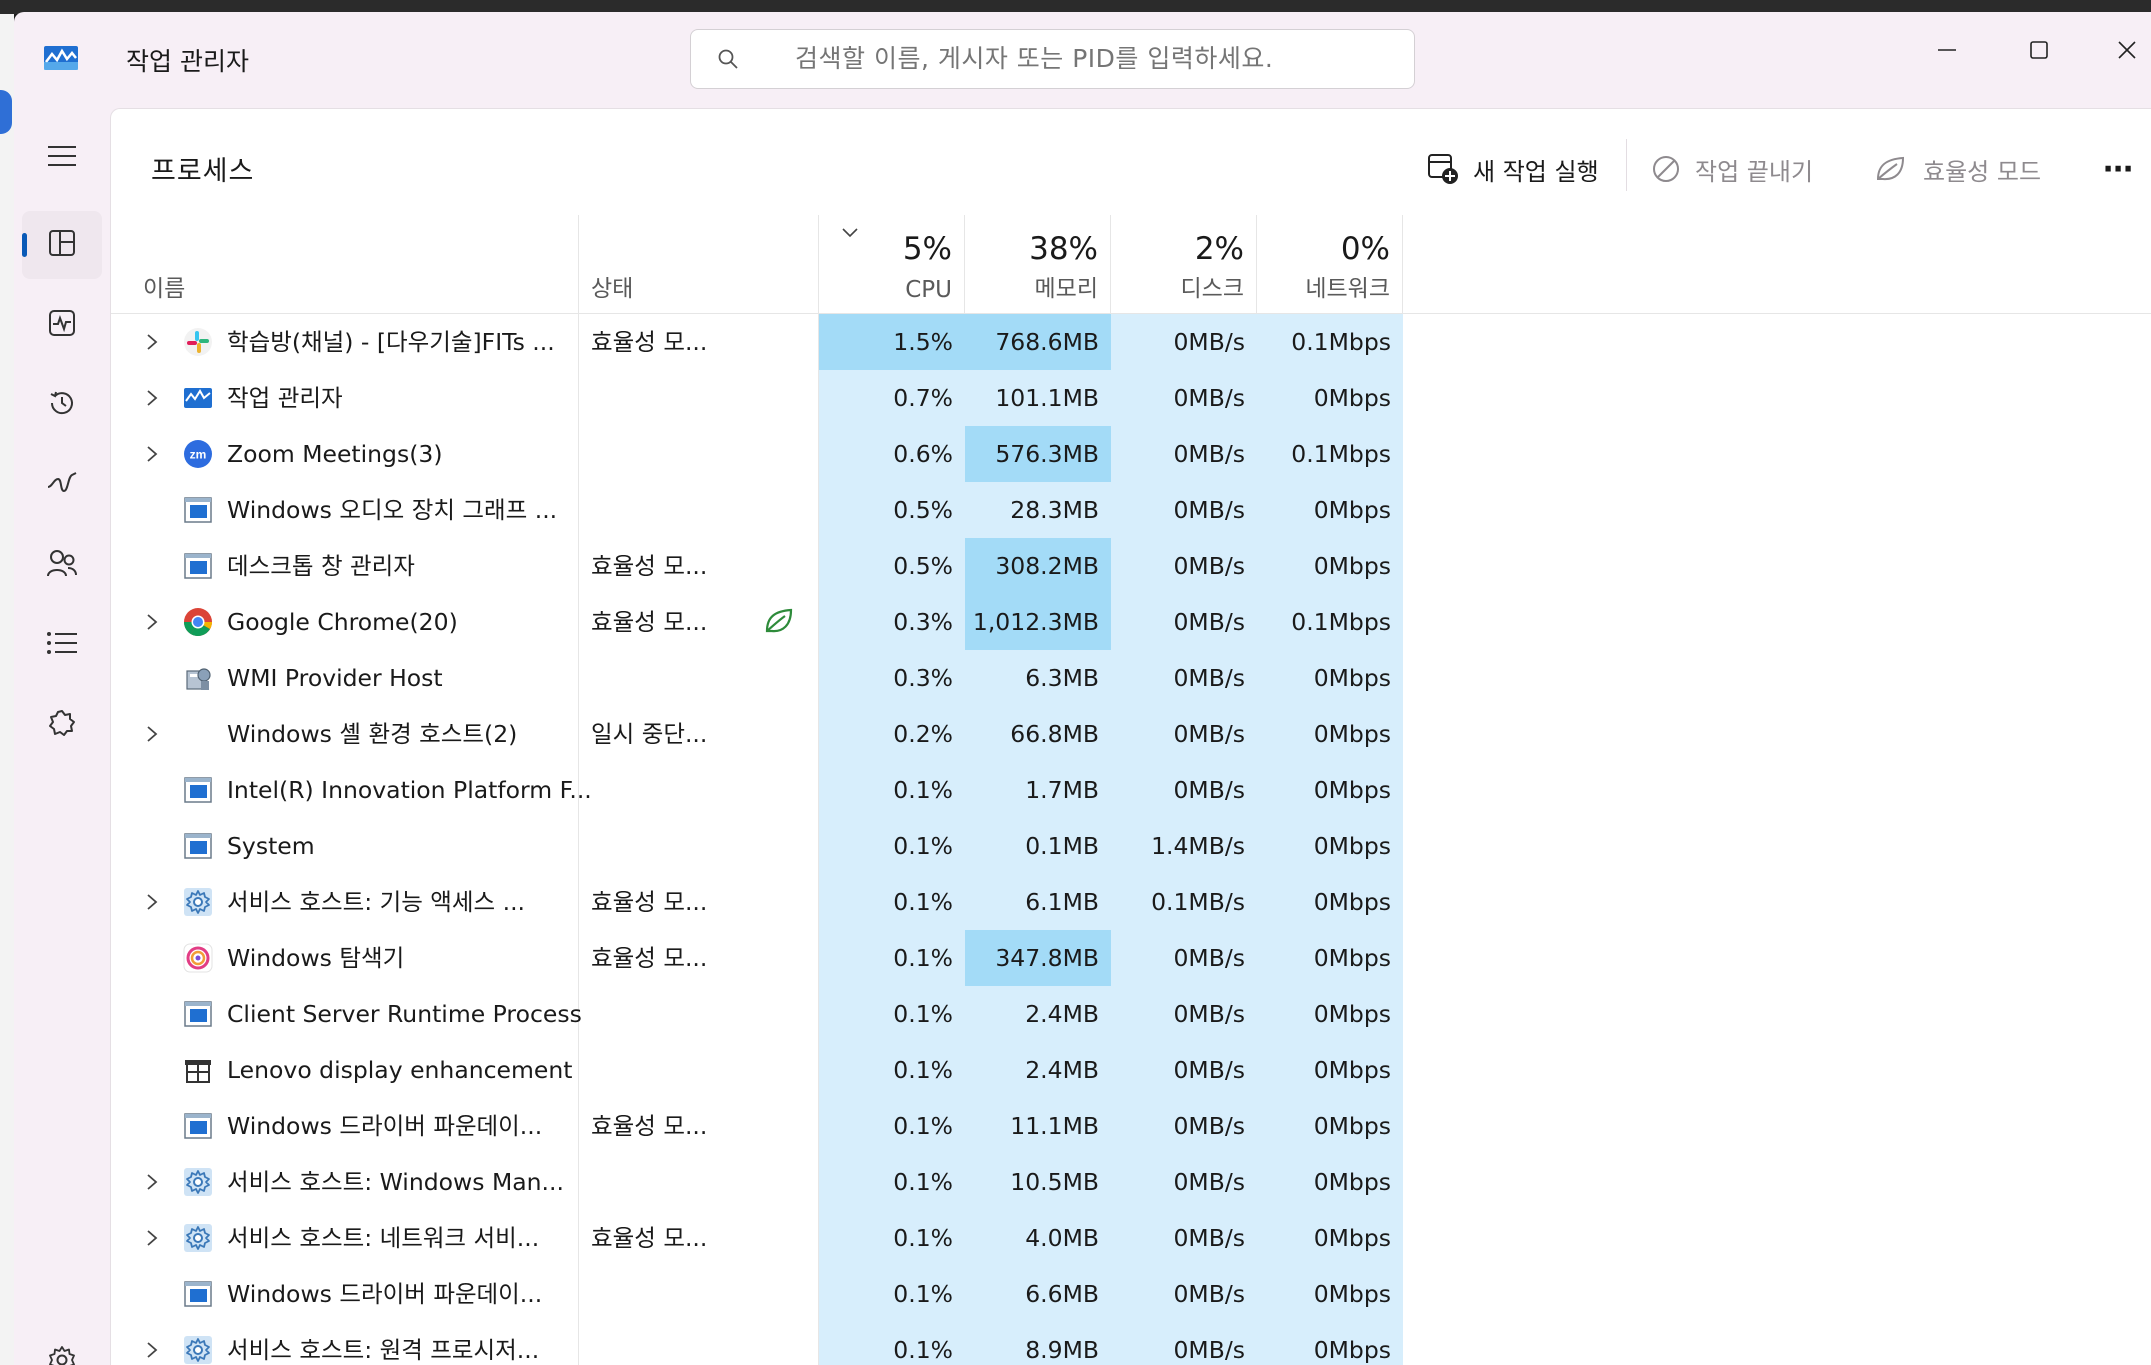 This screenshot has width=2151, height=1365. What do you see at coordinates (62, 158) in the screenshot?
I see `nav-menu-toggle` at bounding box center [62, 158].